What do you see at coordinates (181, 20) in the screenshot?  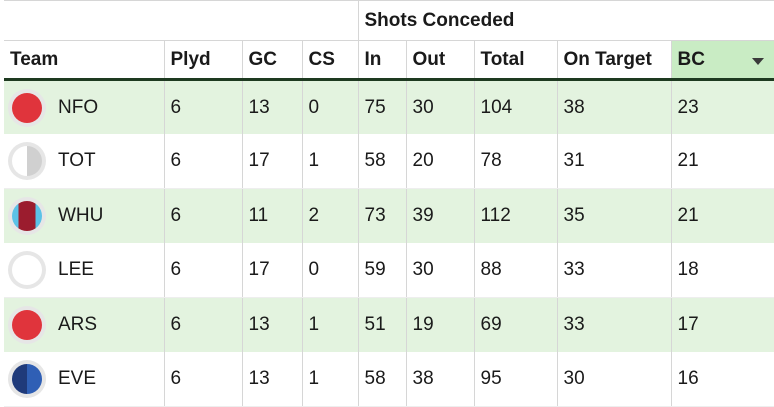 I see `group-header-spacer` at bounding box center [181, 20].